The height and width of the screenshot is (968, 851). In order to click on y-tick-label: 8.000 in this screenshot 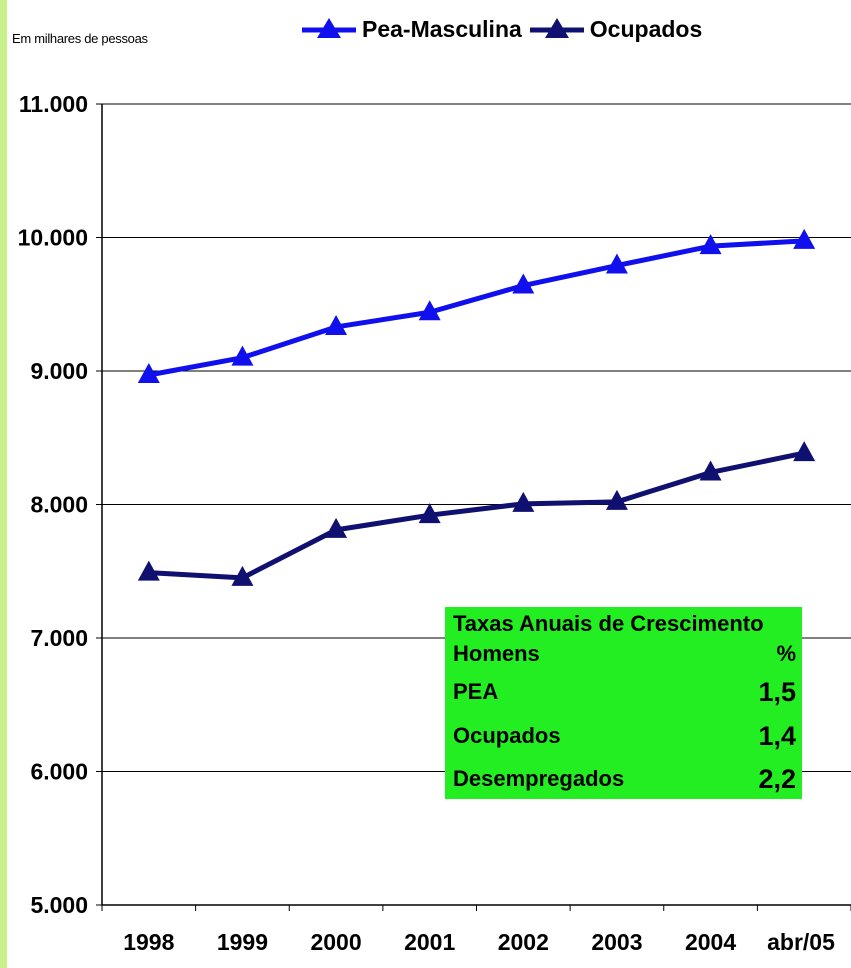, I will do `click(59, 505)`.